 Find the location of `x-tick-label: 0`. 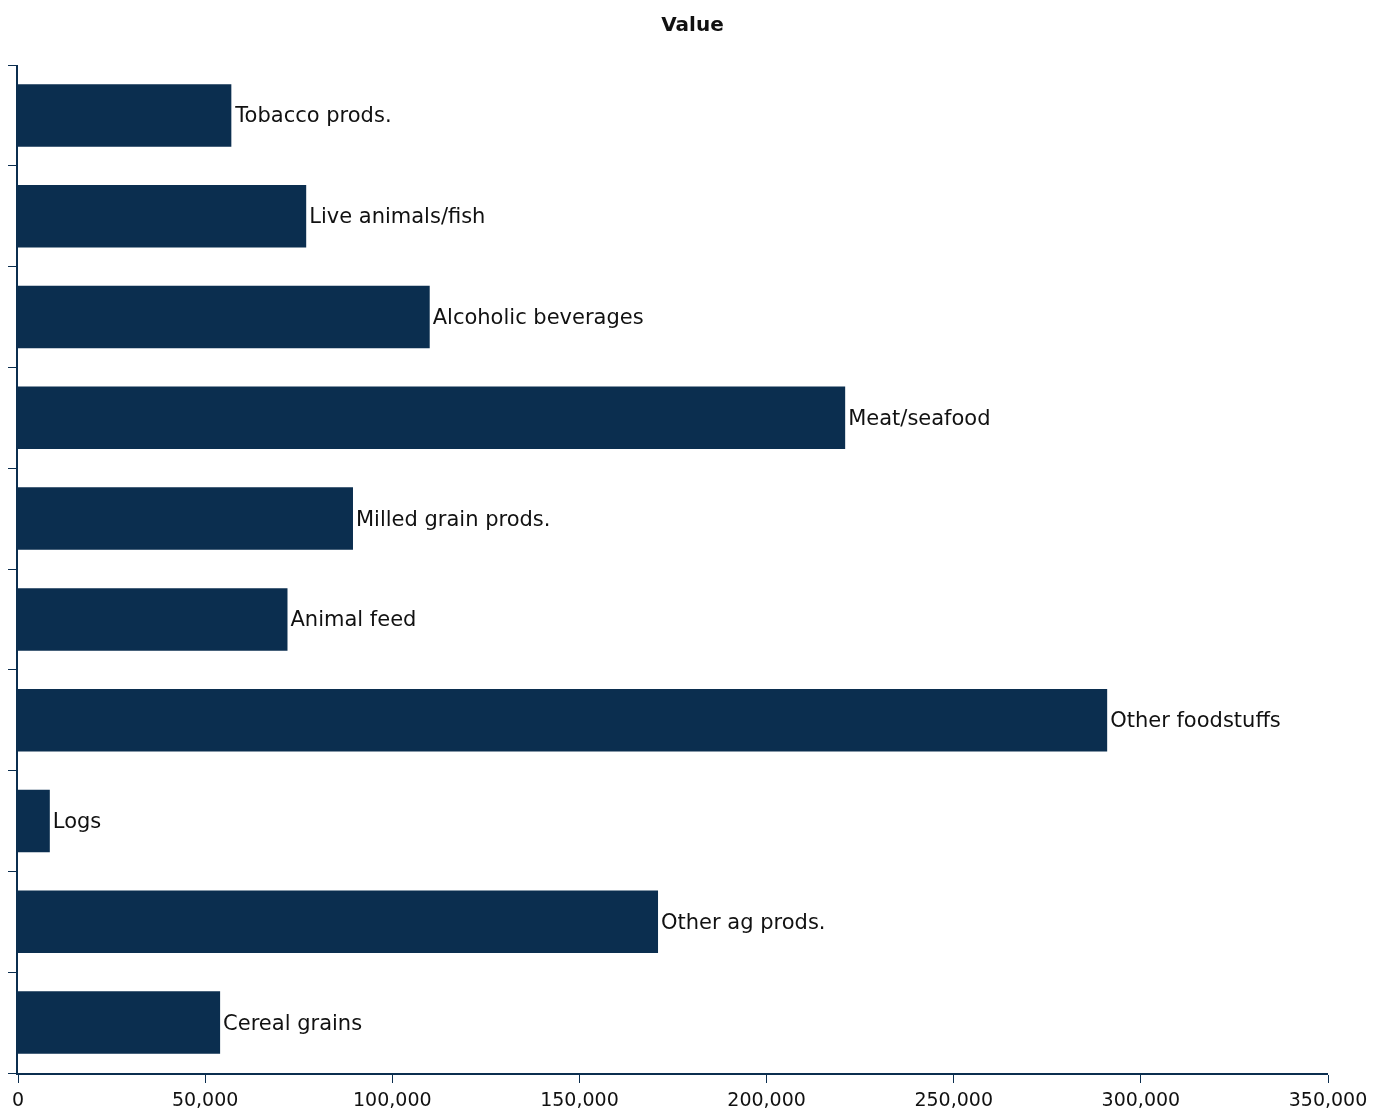

x-tick-label: 0 is located at coordinates (18, 1098).